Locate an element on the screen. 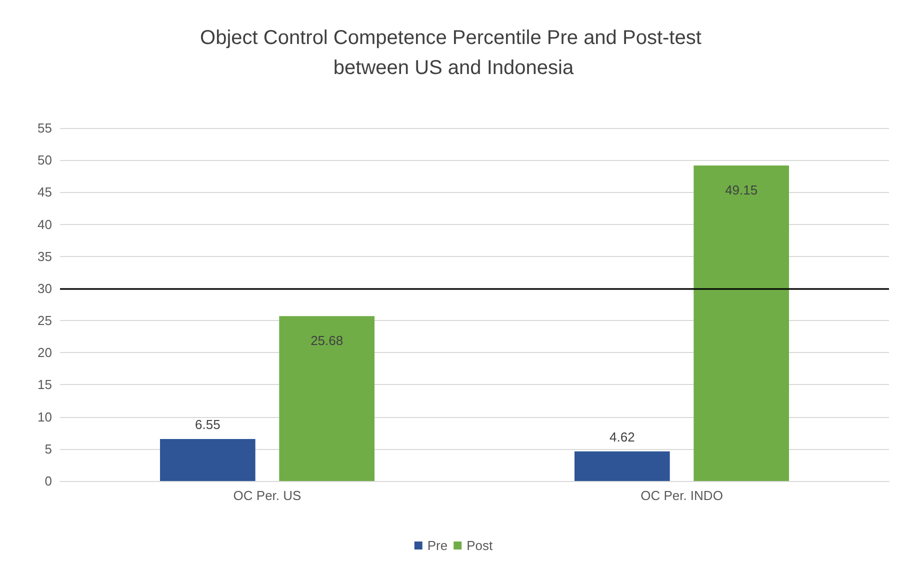 This screenshot has height=575, width=907. chart-title: Object Control Competence Percentile Pre and Post-test between US and Indonesia is located at coordinates (453, 53).